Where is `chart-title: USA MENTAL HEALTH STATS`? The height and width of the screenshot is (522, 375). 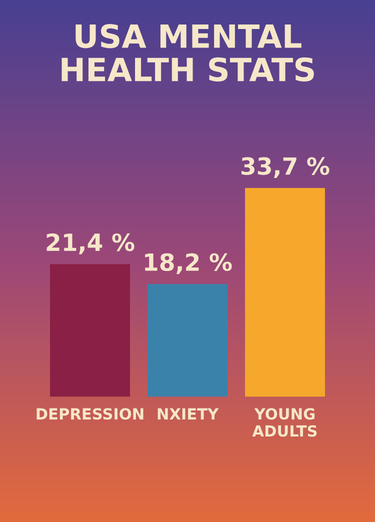
chart-title: USA MENTAL HEALTH STATS is located at coordinates (188, 53).